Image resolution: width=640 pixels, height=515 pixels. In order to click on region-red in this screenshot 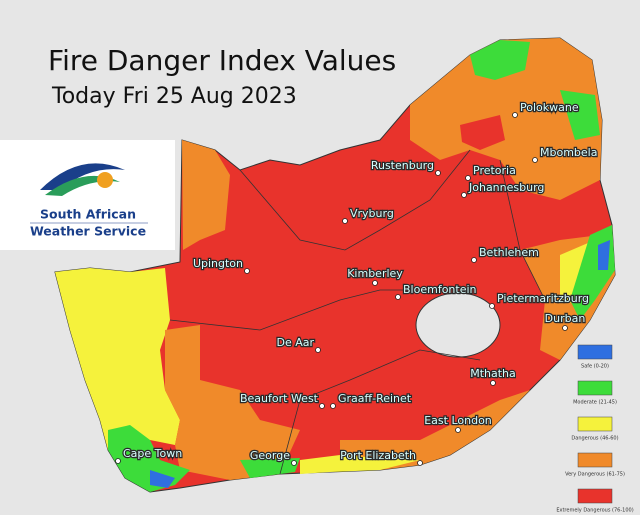, I will do `click(482, 132)`.